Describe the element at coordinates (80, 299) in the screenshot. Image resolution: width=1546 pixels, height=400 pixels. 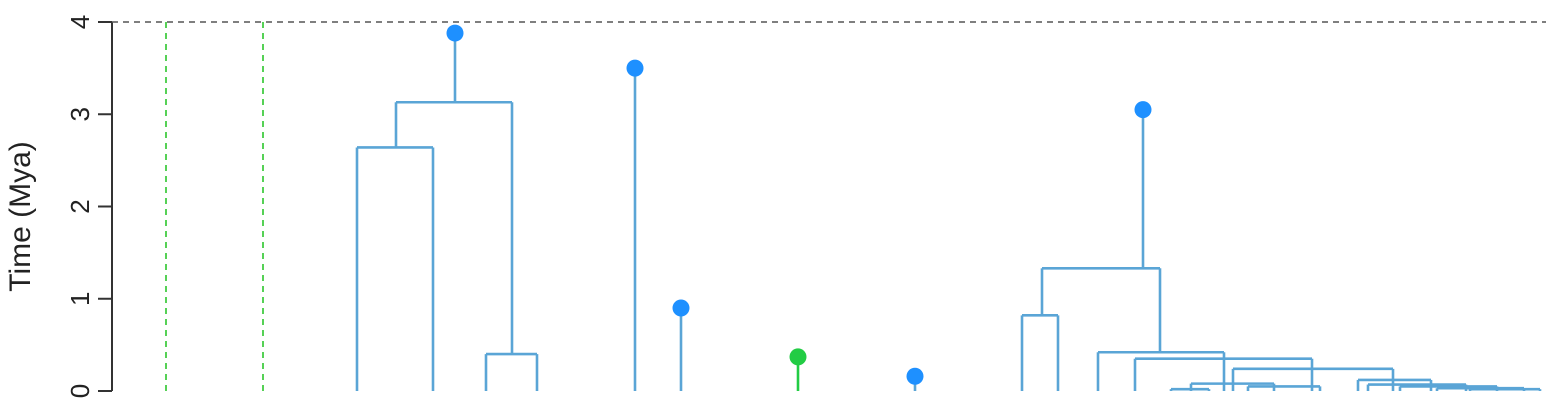
I see `y-tick-label: 1` at that location.